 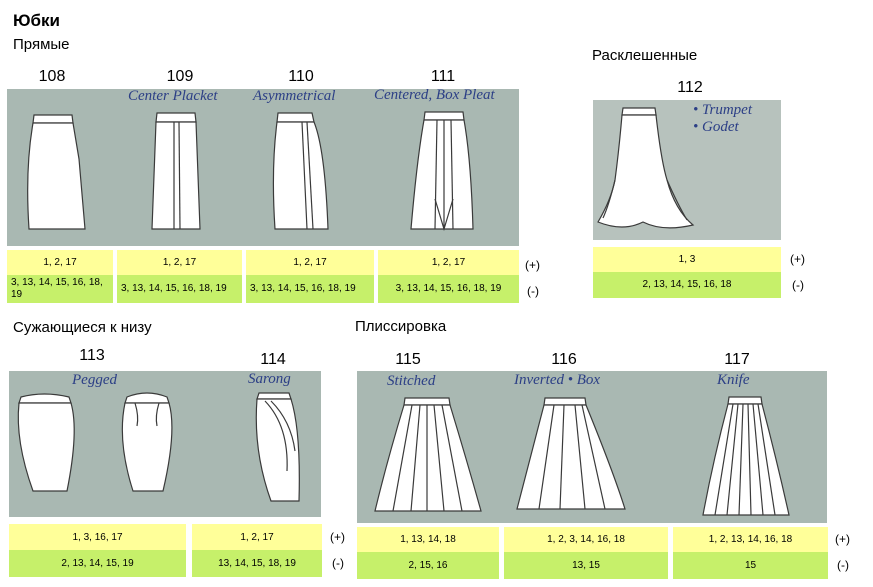 What do you see at coordinates (737, 359) in the screenshot?
I see `skirt-number-117: 117` at bounding box center [737, 359].